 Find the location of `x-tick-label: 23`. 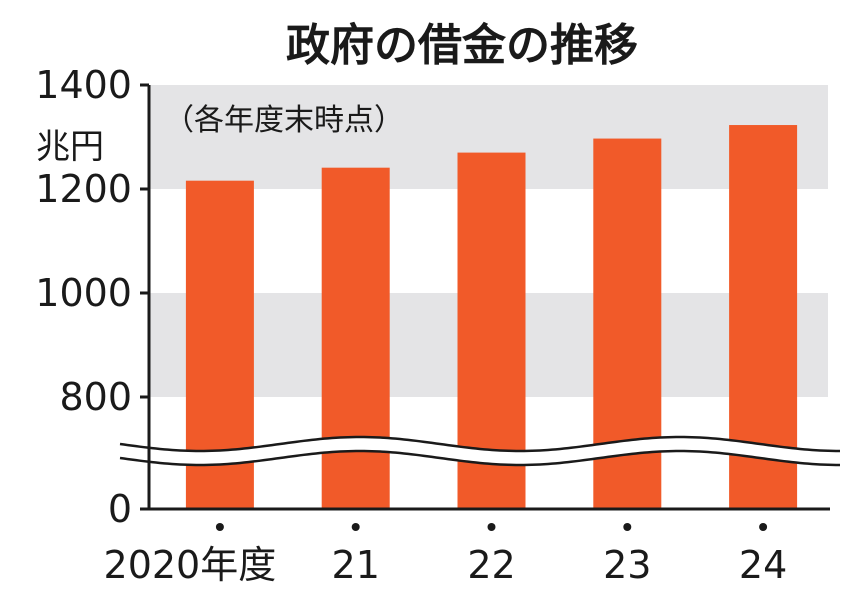

x-tick-label: 23 is located at coordinates (627, 565).